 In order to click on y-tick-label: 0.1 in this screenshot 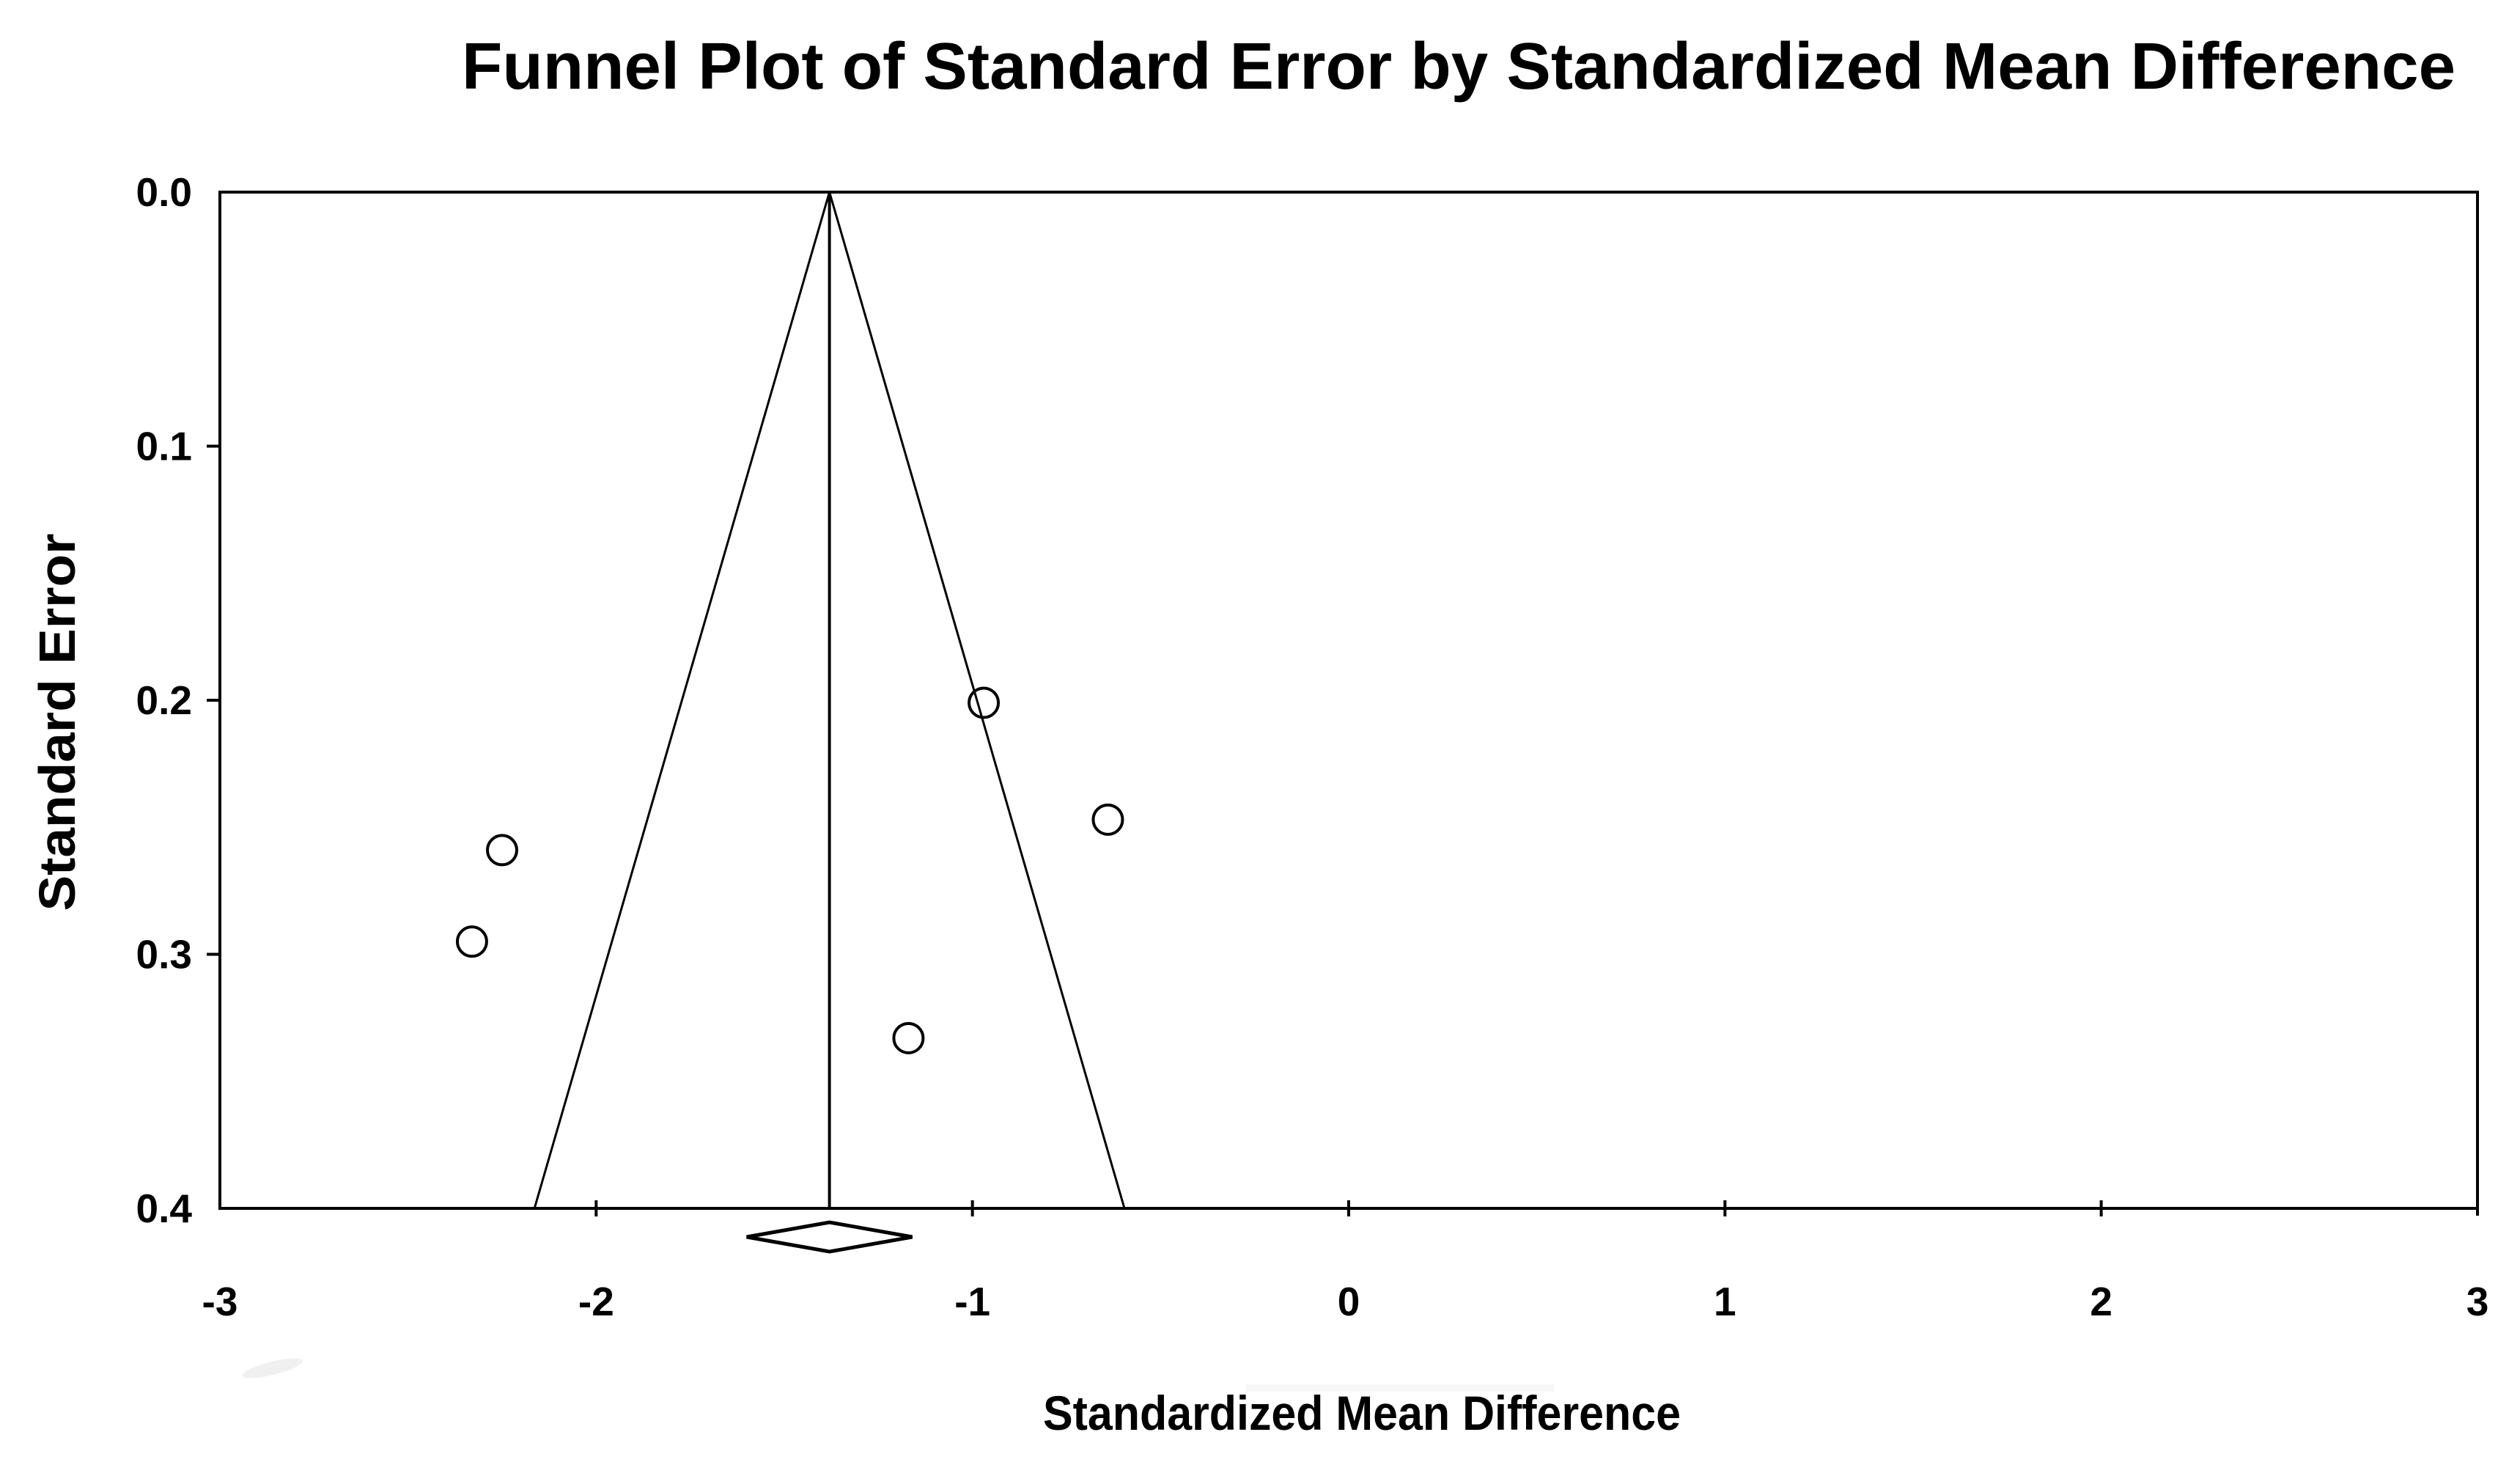, I will do `click(164, 446)`.